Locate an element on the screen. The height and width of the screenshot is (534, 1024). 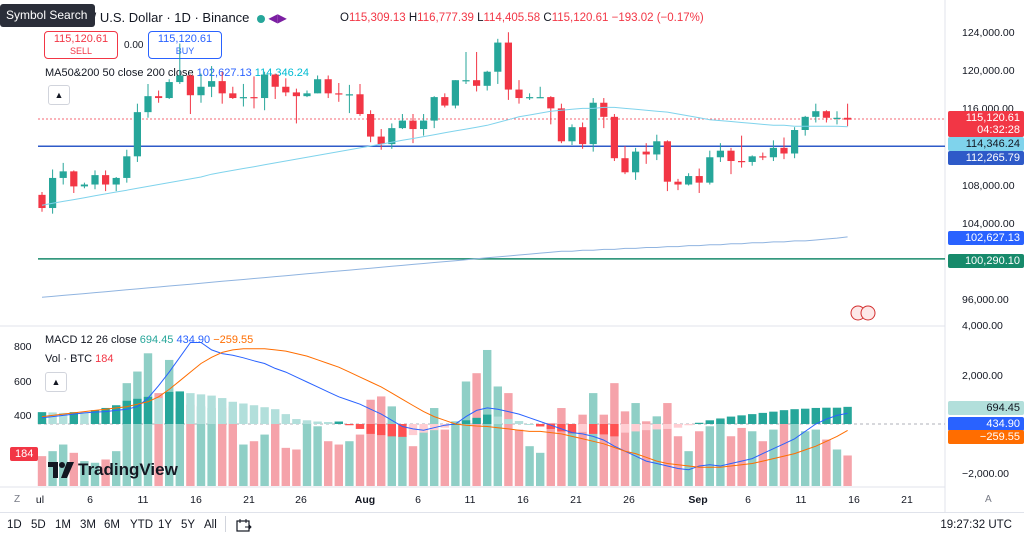
tradingview-logo-text: TradingView is located at coordinates (128, 469).